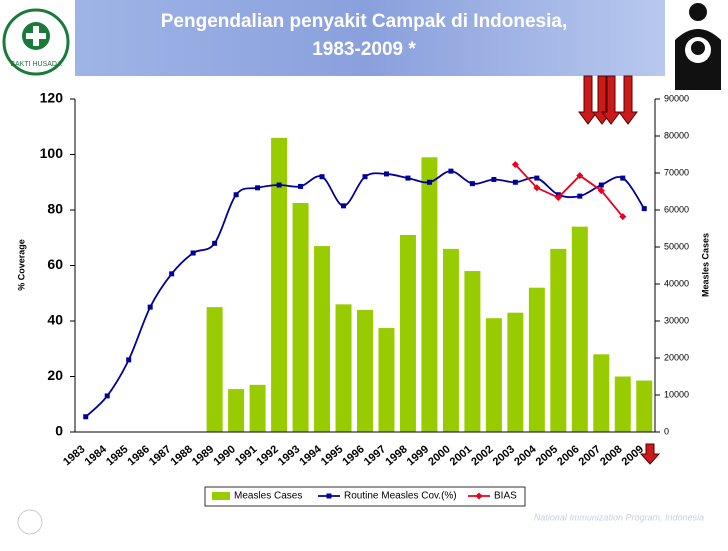  I want to click on footer: National Immunization Program, Indonesia, so click(619, 517).